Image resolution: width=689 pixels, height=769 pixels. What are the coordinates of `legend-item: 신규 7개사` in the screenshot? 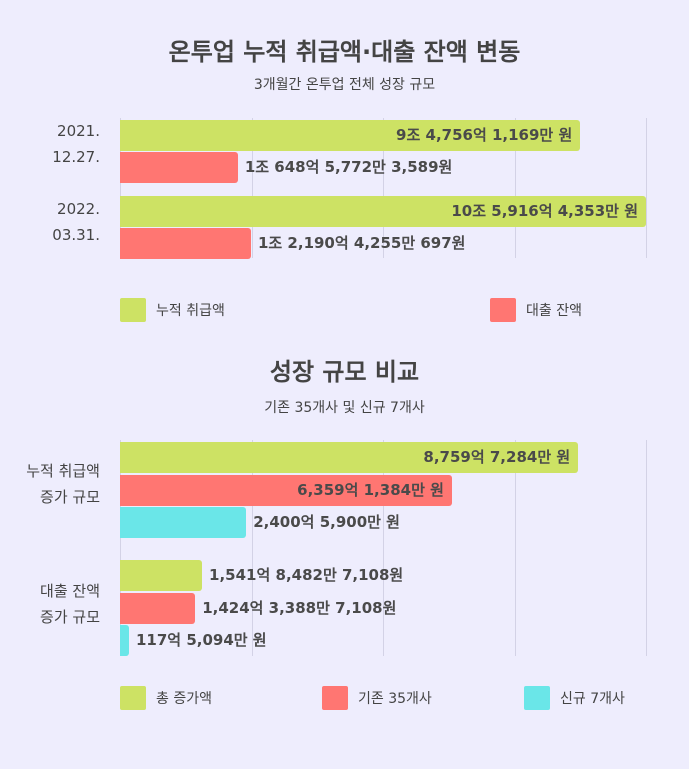 It's located at (574, 698).